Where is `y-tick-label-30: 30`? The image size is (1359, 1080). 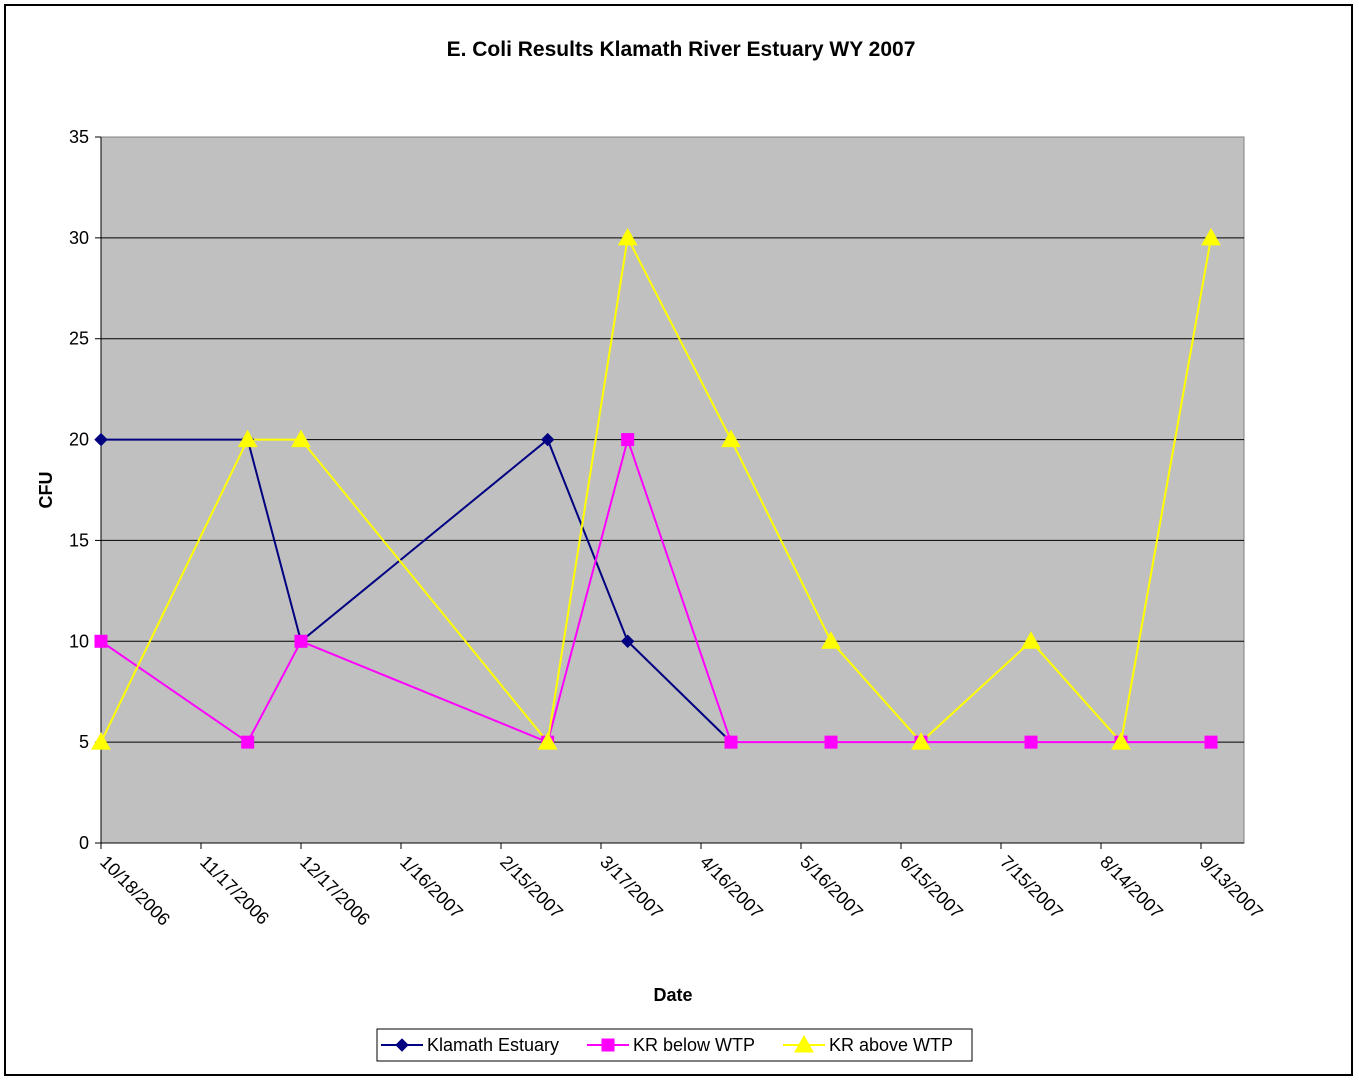
y-tick-label-30: 30 is located at coordinates (79, 238).